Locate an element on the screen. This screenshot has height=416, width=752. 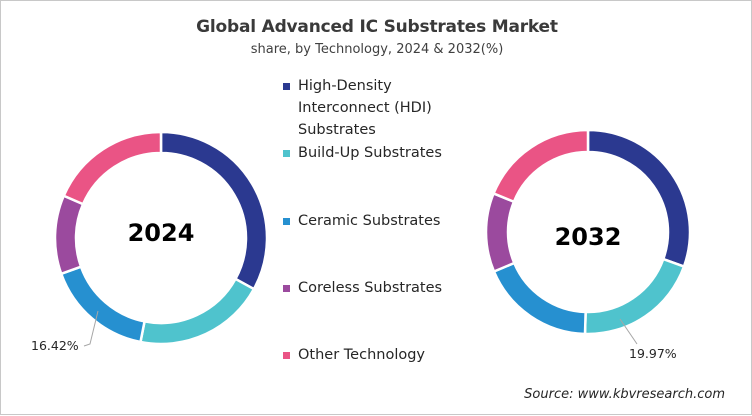
donut-2024 is located at coordinates (161, 238).